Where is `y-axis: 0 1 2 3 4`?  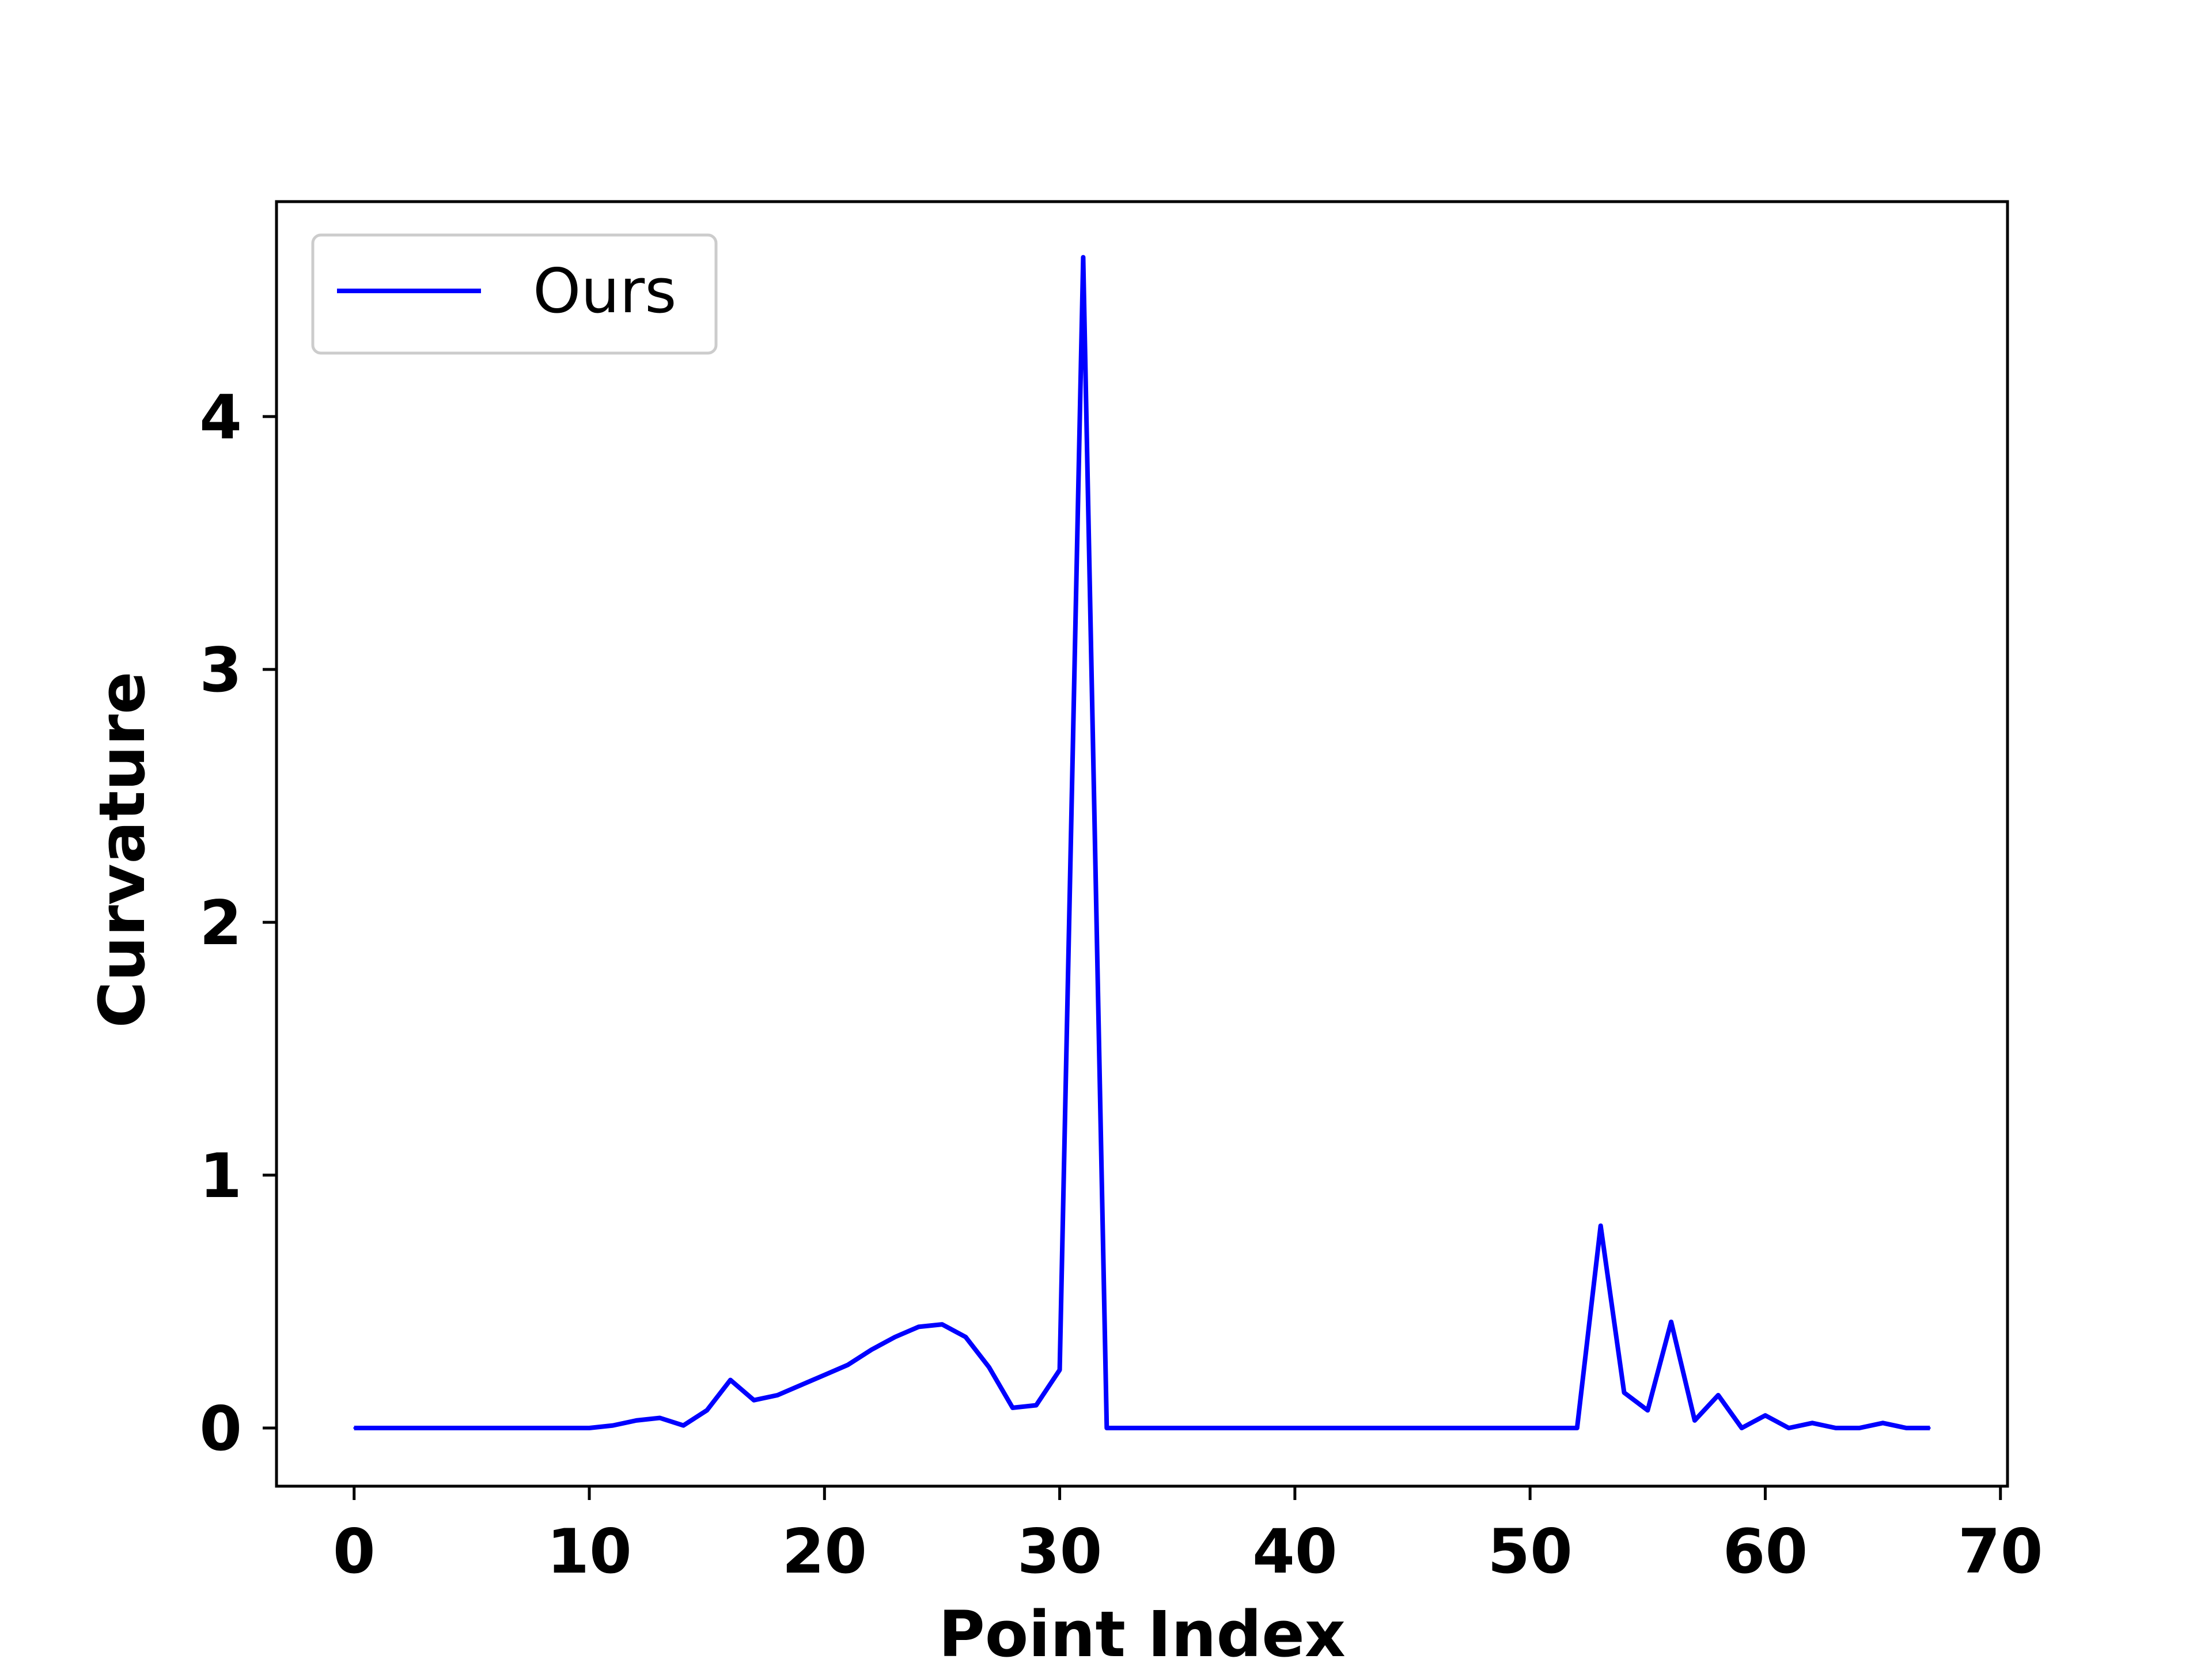
y-axis: 0 1 2 3 4 is located at coordinates (237, 923).